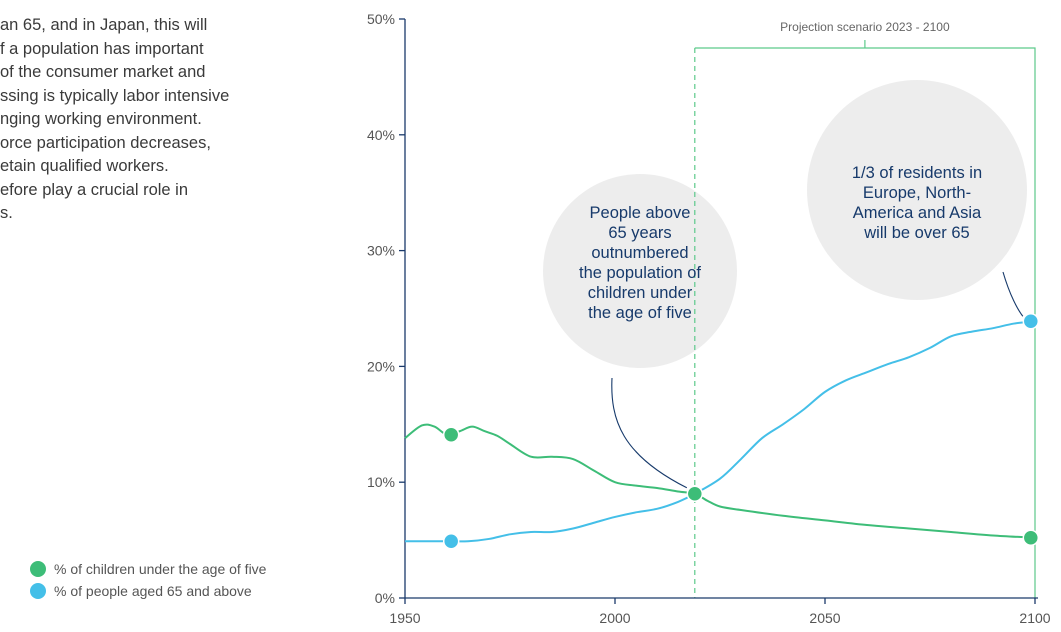 This screenshot has width=1061, height=632. I want to click on body-text-line: ssing is typically labor intensive, so click(115, 95).